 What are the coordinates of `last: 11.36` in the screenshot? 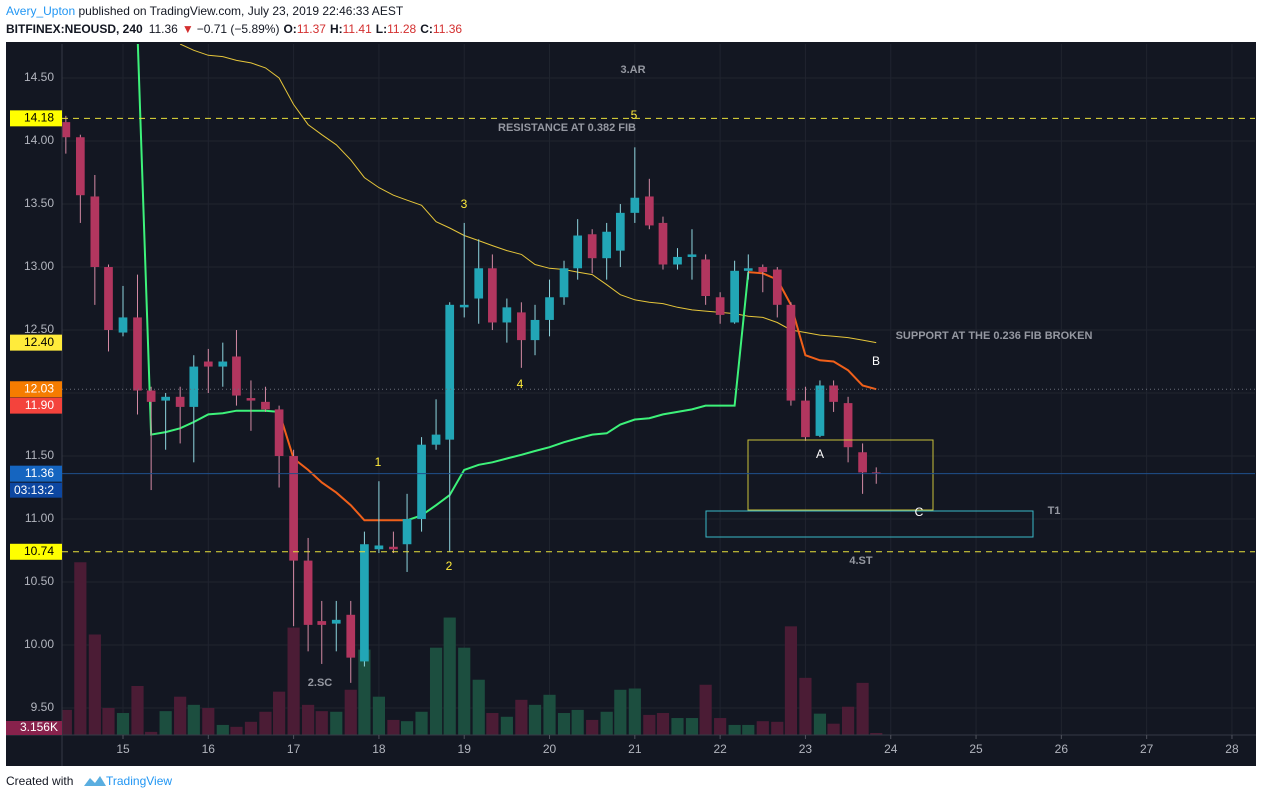 It's located at (163, 29).